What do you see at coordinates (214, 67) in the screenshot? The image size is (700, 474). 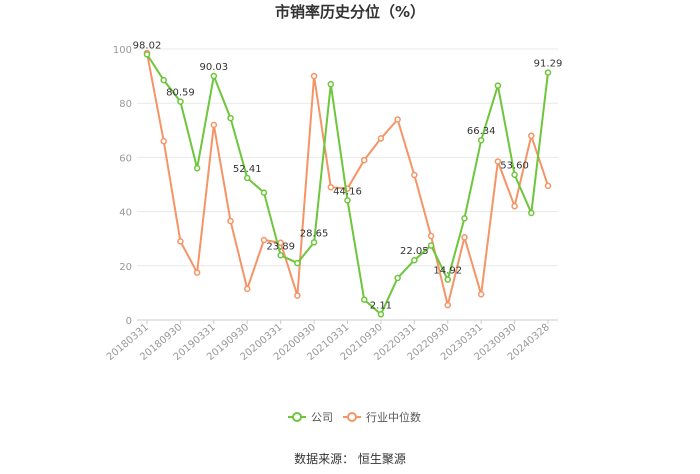 I see `data-label: 90.03` at bounding box center [214, 67].